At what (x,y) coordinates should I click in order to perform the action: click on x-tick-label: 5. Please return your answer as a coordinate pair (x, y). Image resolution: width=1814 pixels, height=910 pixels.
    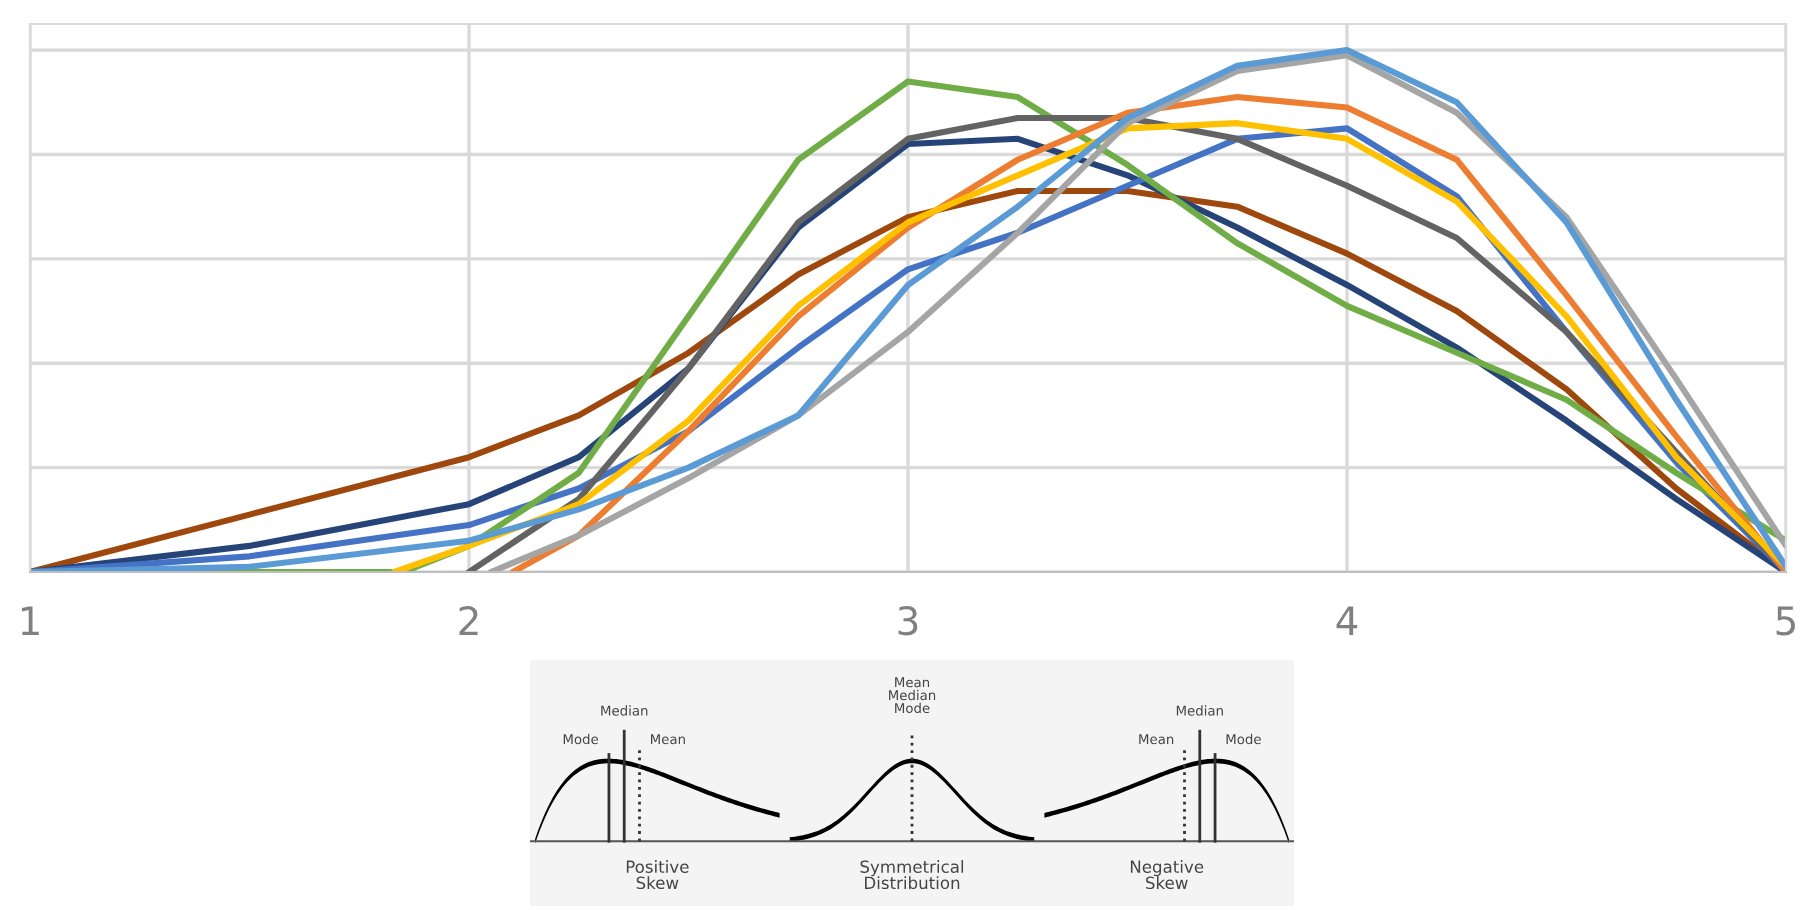
    Looking at the image, I should click on (1785, 621).